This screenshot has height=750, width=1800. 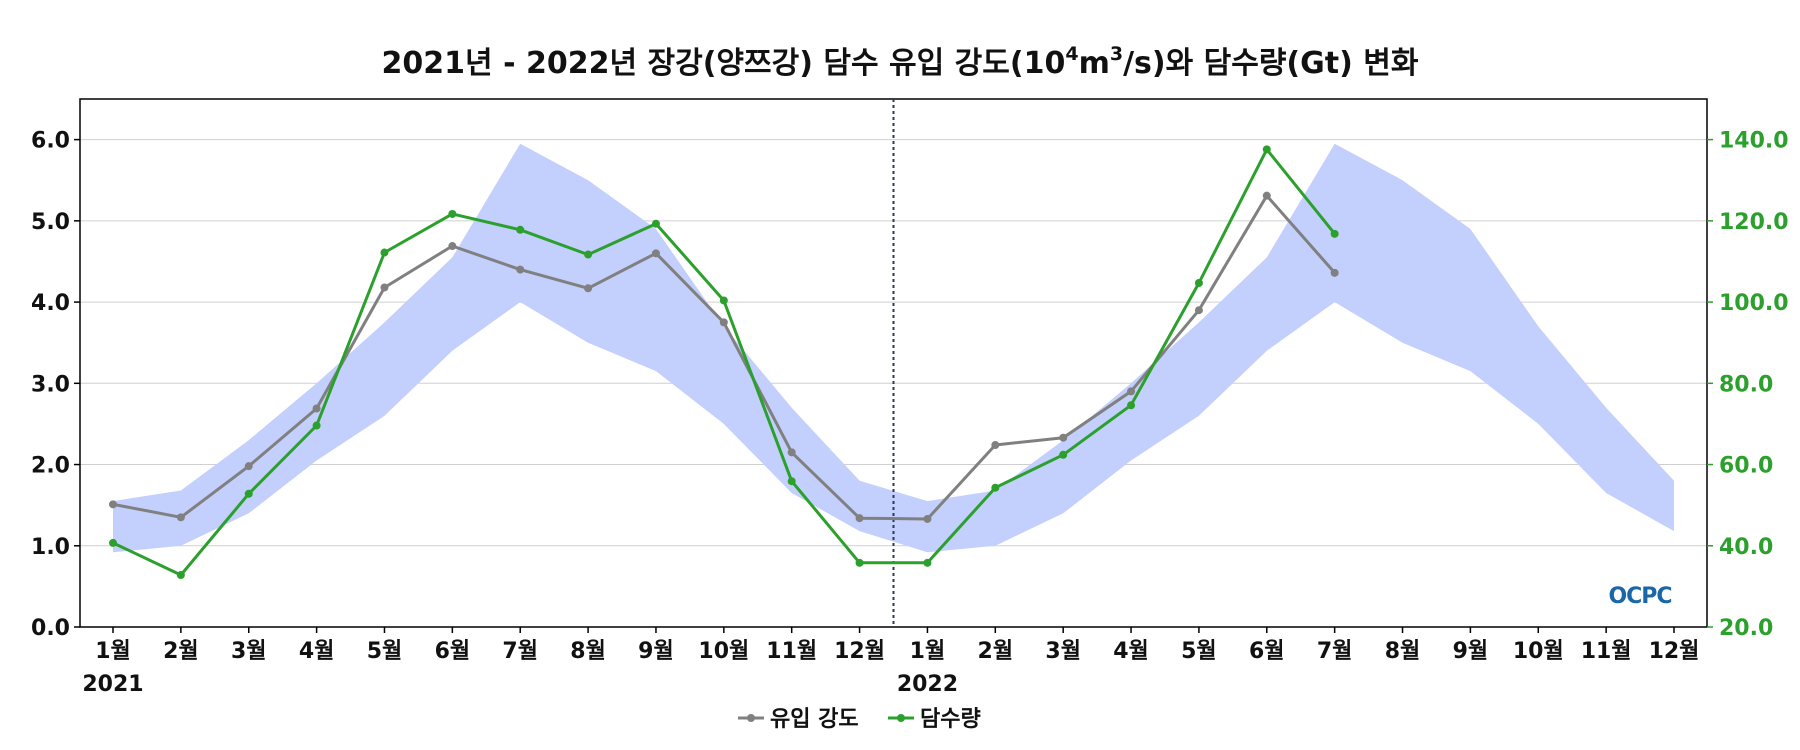 I want to click on y-left-tick-label: 5.0, so click(x=50, y=222).